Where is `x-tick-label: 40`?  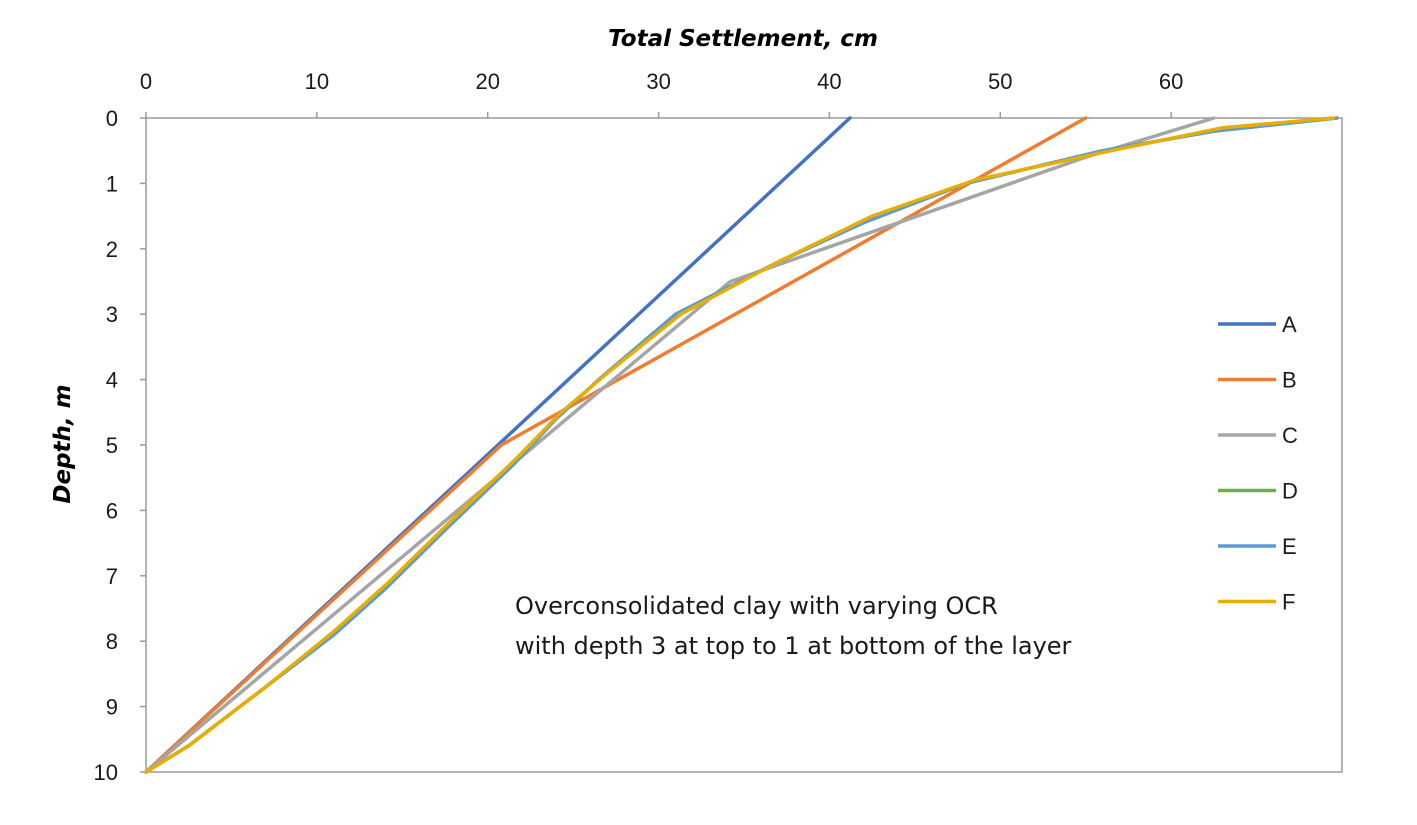
x-tick-label: 40 is located at coordinates (829, 81).